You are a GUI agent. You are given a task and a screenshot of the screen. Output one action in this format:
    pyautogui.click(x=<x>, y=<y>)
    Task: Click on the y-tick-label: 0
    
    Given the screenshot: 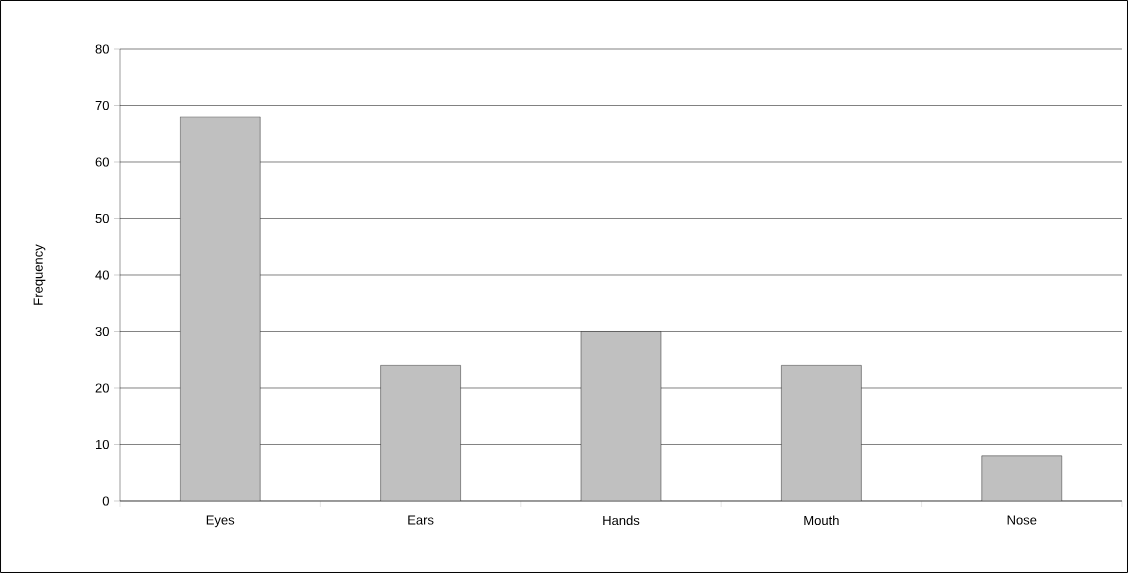 What is the action you would take?
    pyautogui.click(x=105, y=501)
    